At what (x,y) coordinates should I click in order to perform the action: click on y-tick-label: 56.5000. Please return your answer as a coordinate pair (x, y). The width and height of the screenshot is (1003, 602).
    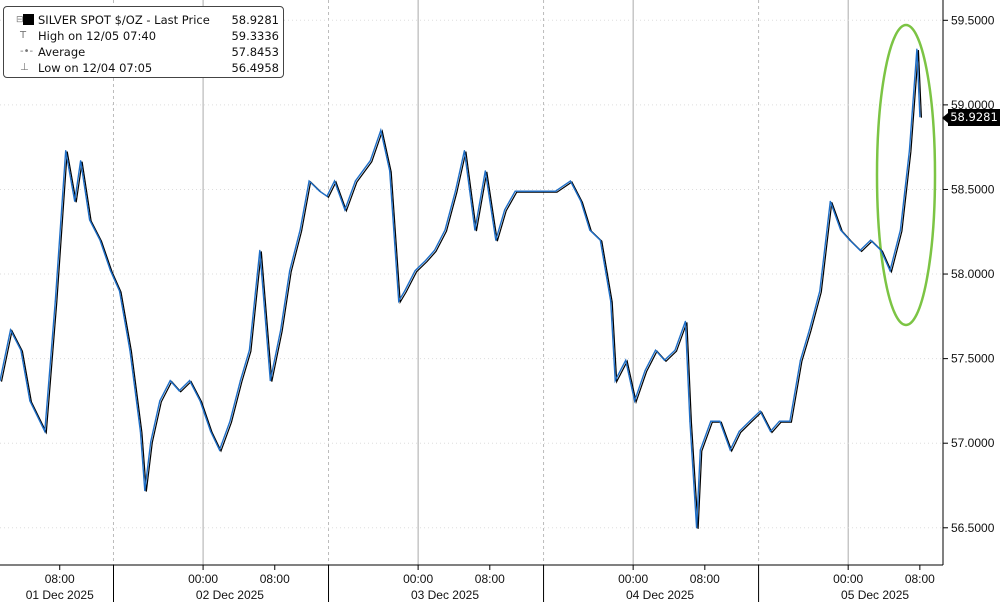
    Looking at the image, I should click on (973, 528).